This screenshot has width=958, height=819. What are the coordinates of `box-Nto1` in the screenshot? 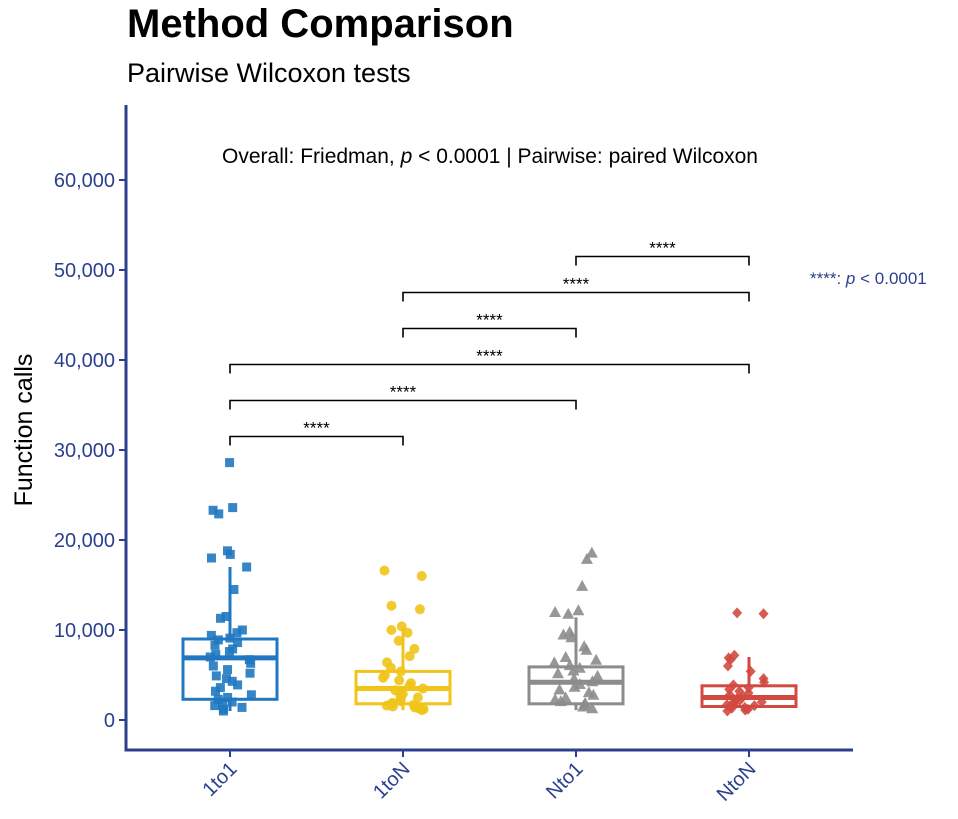 It's located at (576, 685).